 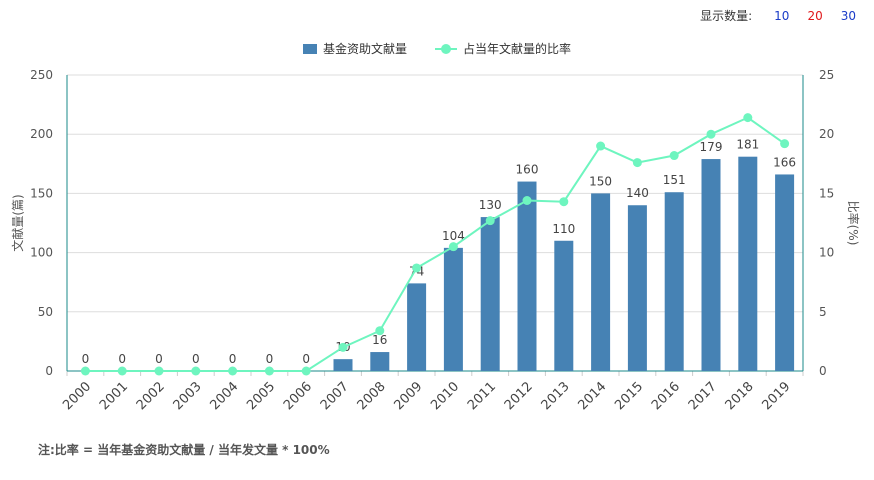 I want to click on display-count-bar: 显示数量: 10 20 30, so click(x=780, y=15).